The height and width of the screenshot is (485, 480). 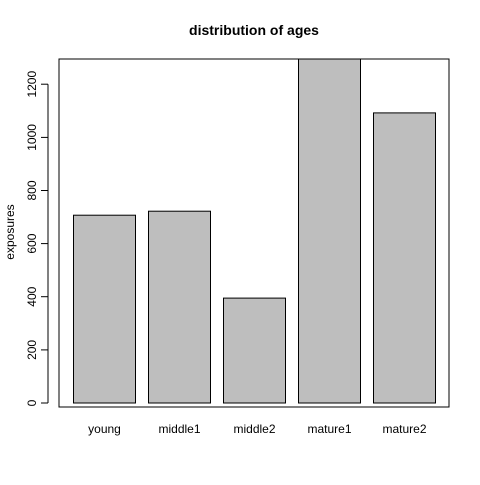 What do you see at coordinates (32, 137) in the screenshot?
I see `y-tick-label-1000: 1000` at bounding box center [32, 137].